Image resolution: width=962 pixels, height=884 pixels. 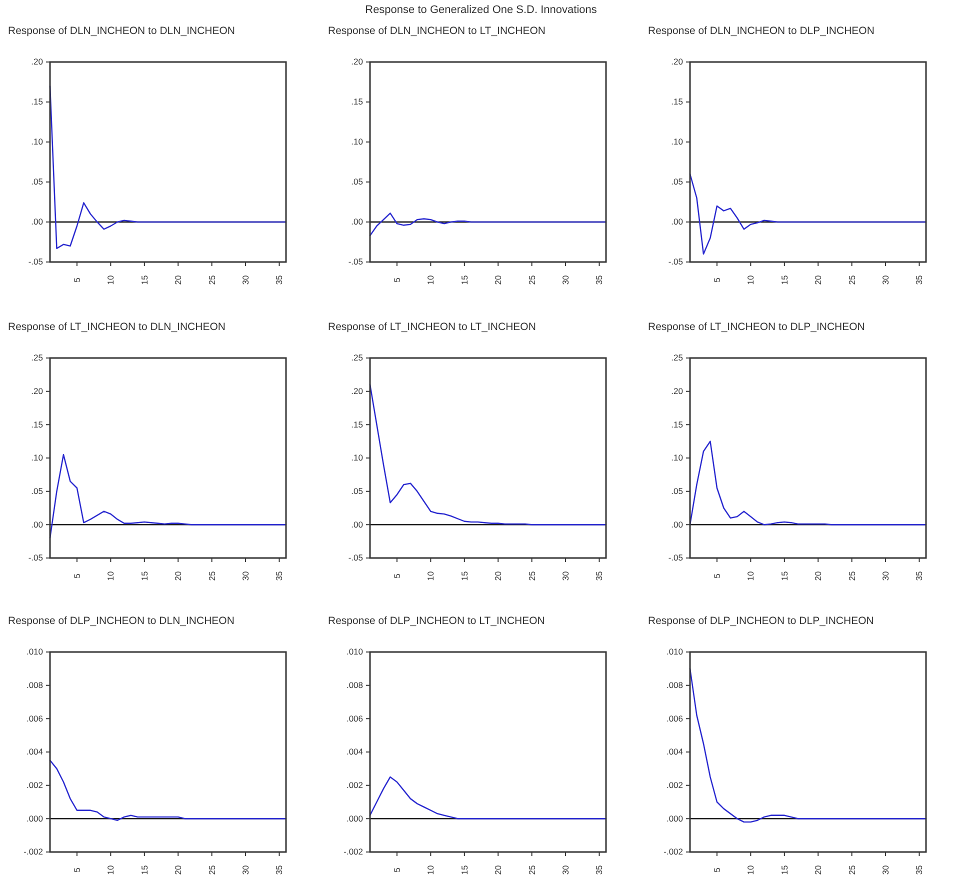 What do you see at coordinates (117, 327) in the screenshot?
I see `chart-title: Response of LT_INCHEON to DLN_INCHEON` at bounding box center [117, 327].